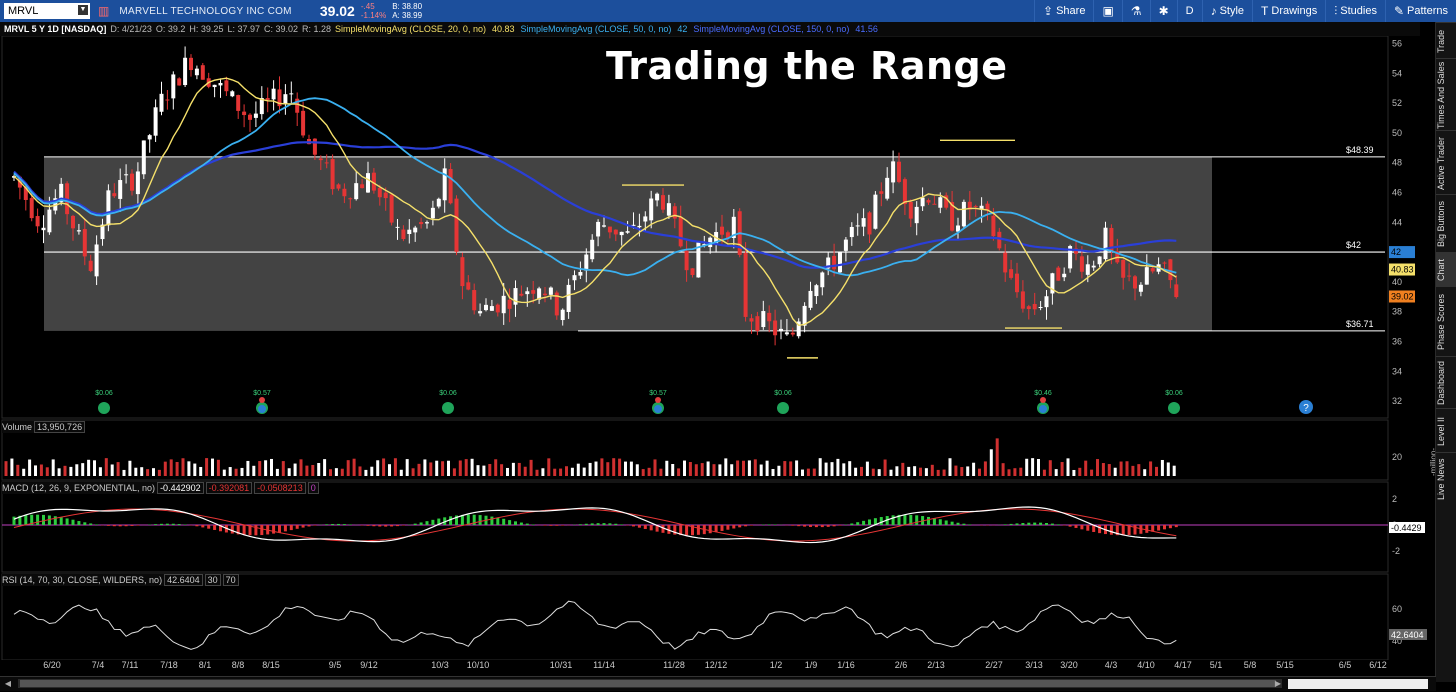 The height and width of the screenshot is (692, 1456). I want to click on patterns-button: ✎ Patterns, so click(1420, 11).